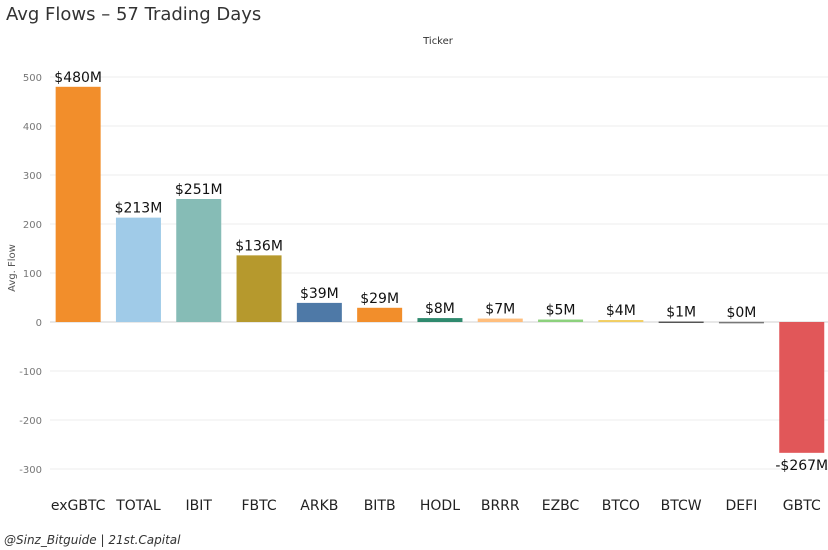 The width and height of the screenshot is (828, 550). I want to click on x-tick-label-bitb: BITB, so click(380, 506).